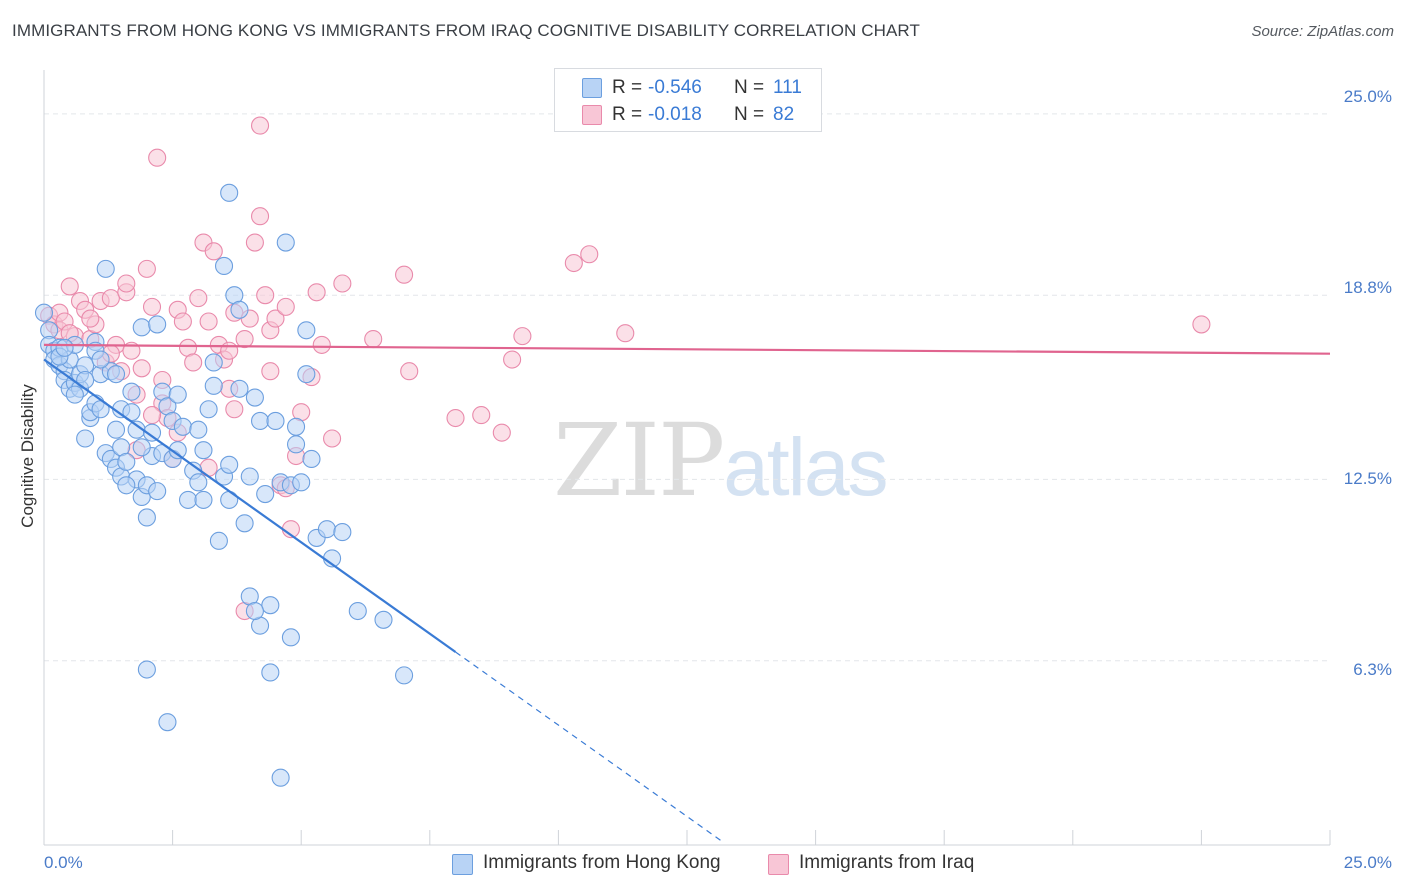 The height and width of the screenshot is (892, 1406). I want to click on bottom-legend-iraq: Immigrants from Iraq, so click(887, 862).